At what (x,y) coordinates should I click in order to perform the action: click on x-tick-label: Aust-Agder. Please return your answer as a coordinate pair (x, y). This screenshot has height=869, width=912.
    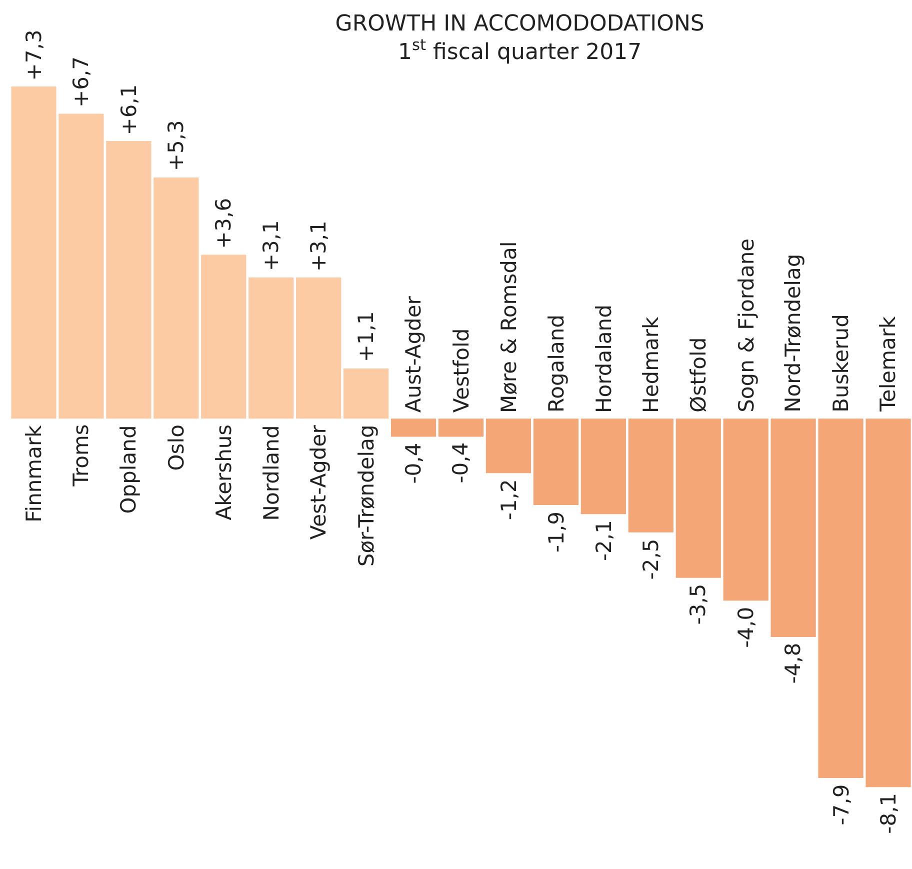
    Looking at the image, I should click on (413, 354).